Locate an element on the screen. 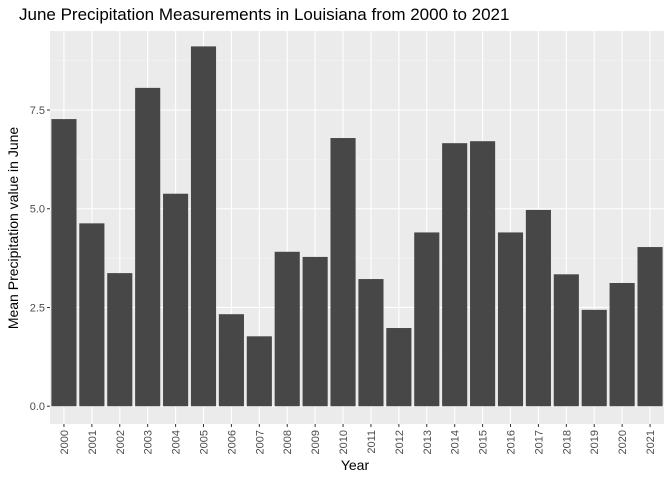  bar-2009 is located at coordinates (315, 331).